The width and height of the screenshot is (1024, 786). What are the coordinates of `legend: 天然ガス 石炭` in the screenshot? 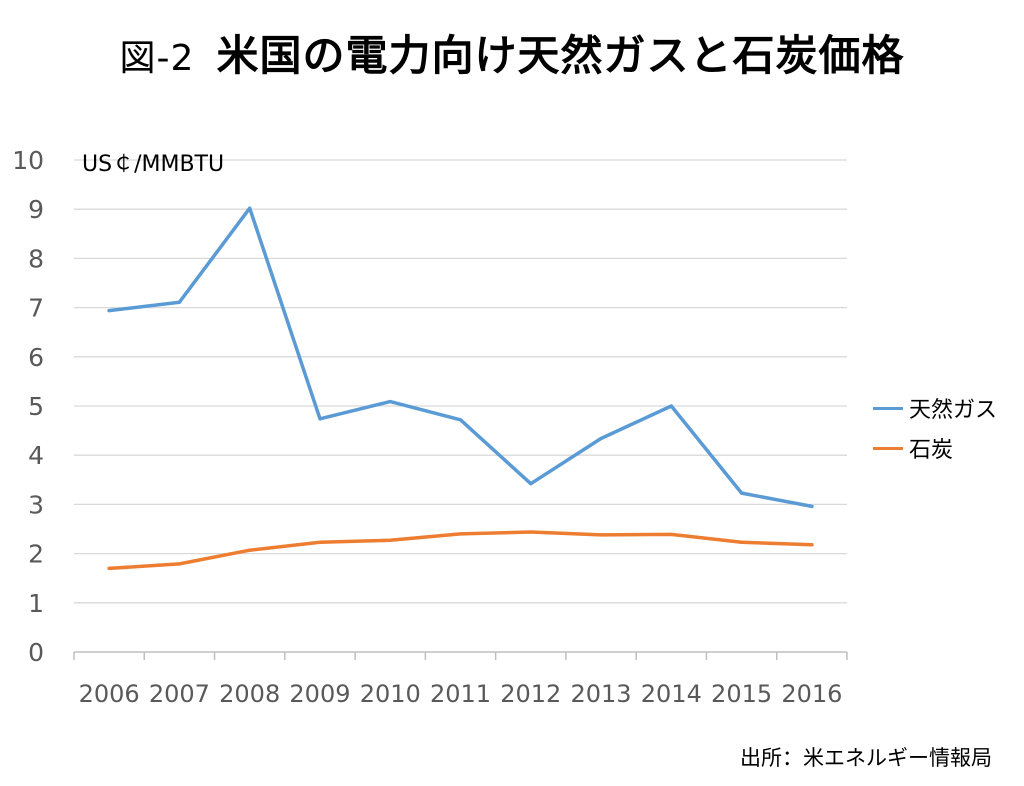 It's located at (935, 428).